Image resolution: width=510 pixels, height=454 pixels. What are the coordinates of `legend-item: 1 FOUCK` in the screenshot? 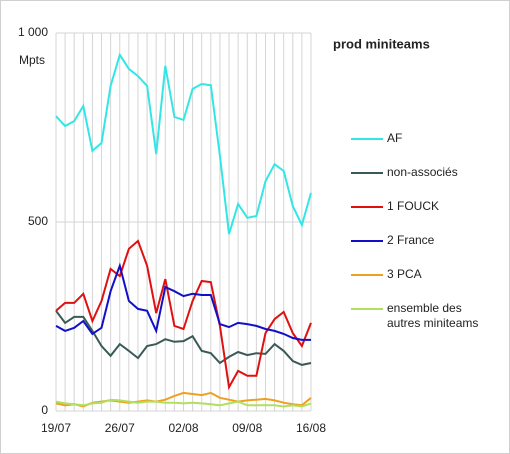 It's located at (426, 212).